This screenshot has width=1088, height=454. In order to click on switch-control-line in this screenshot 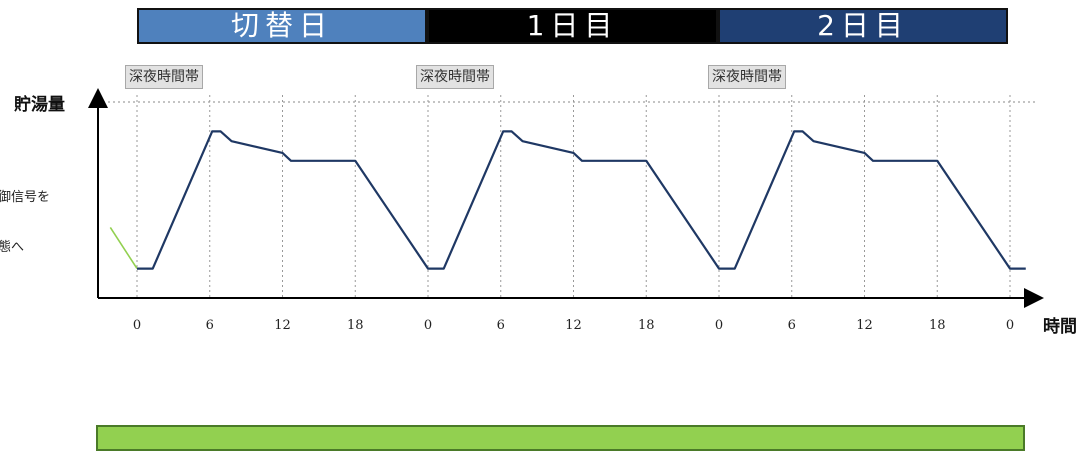, I will do `click(123, 248)`.